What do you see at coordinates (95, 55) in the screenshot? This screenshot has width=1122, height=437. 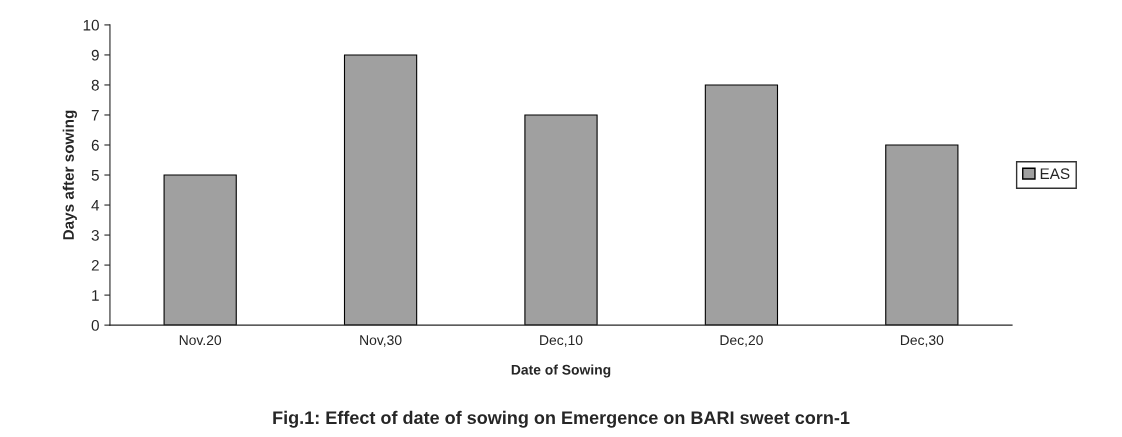 I see `y-tick-label: 9` at bounding box center [95, 55].